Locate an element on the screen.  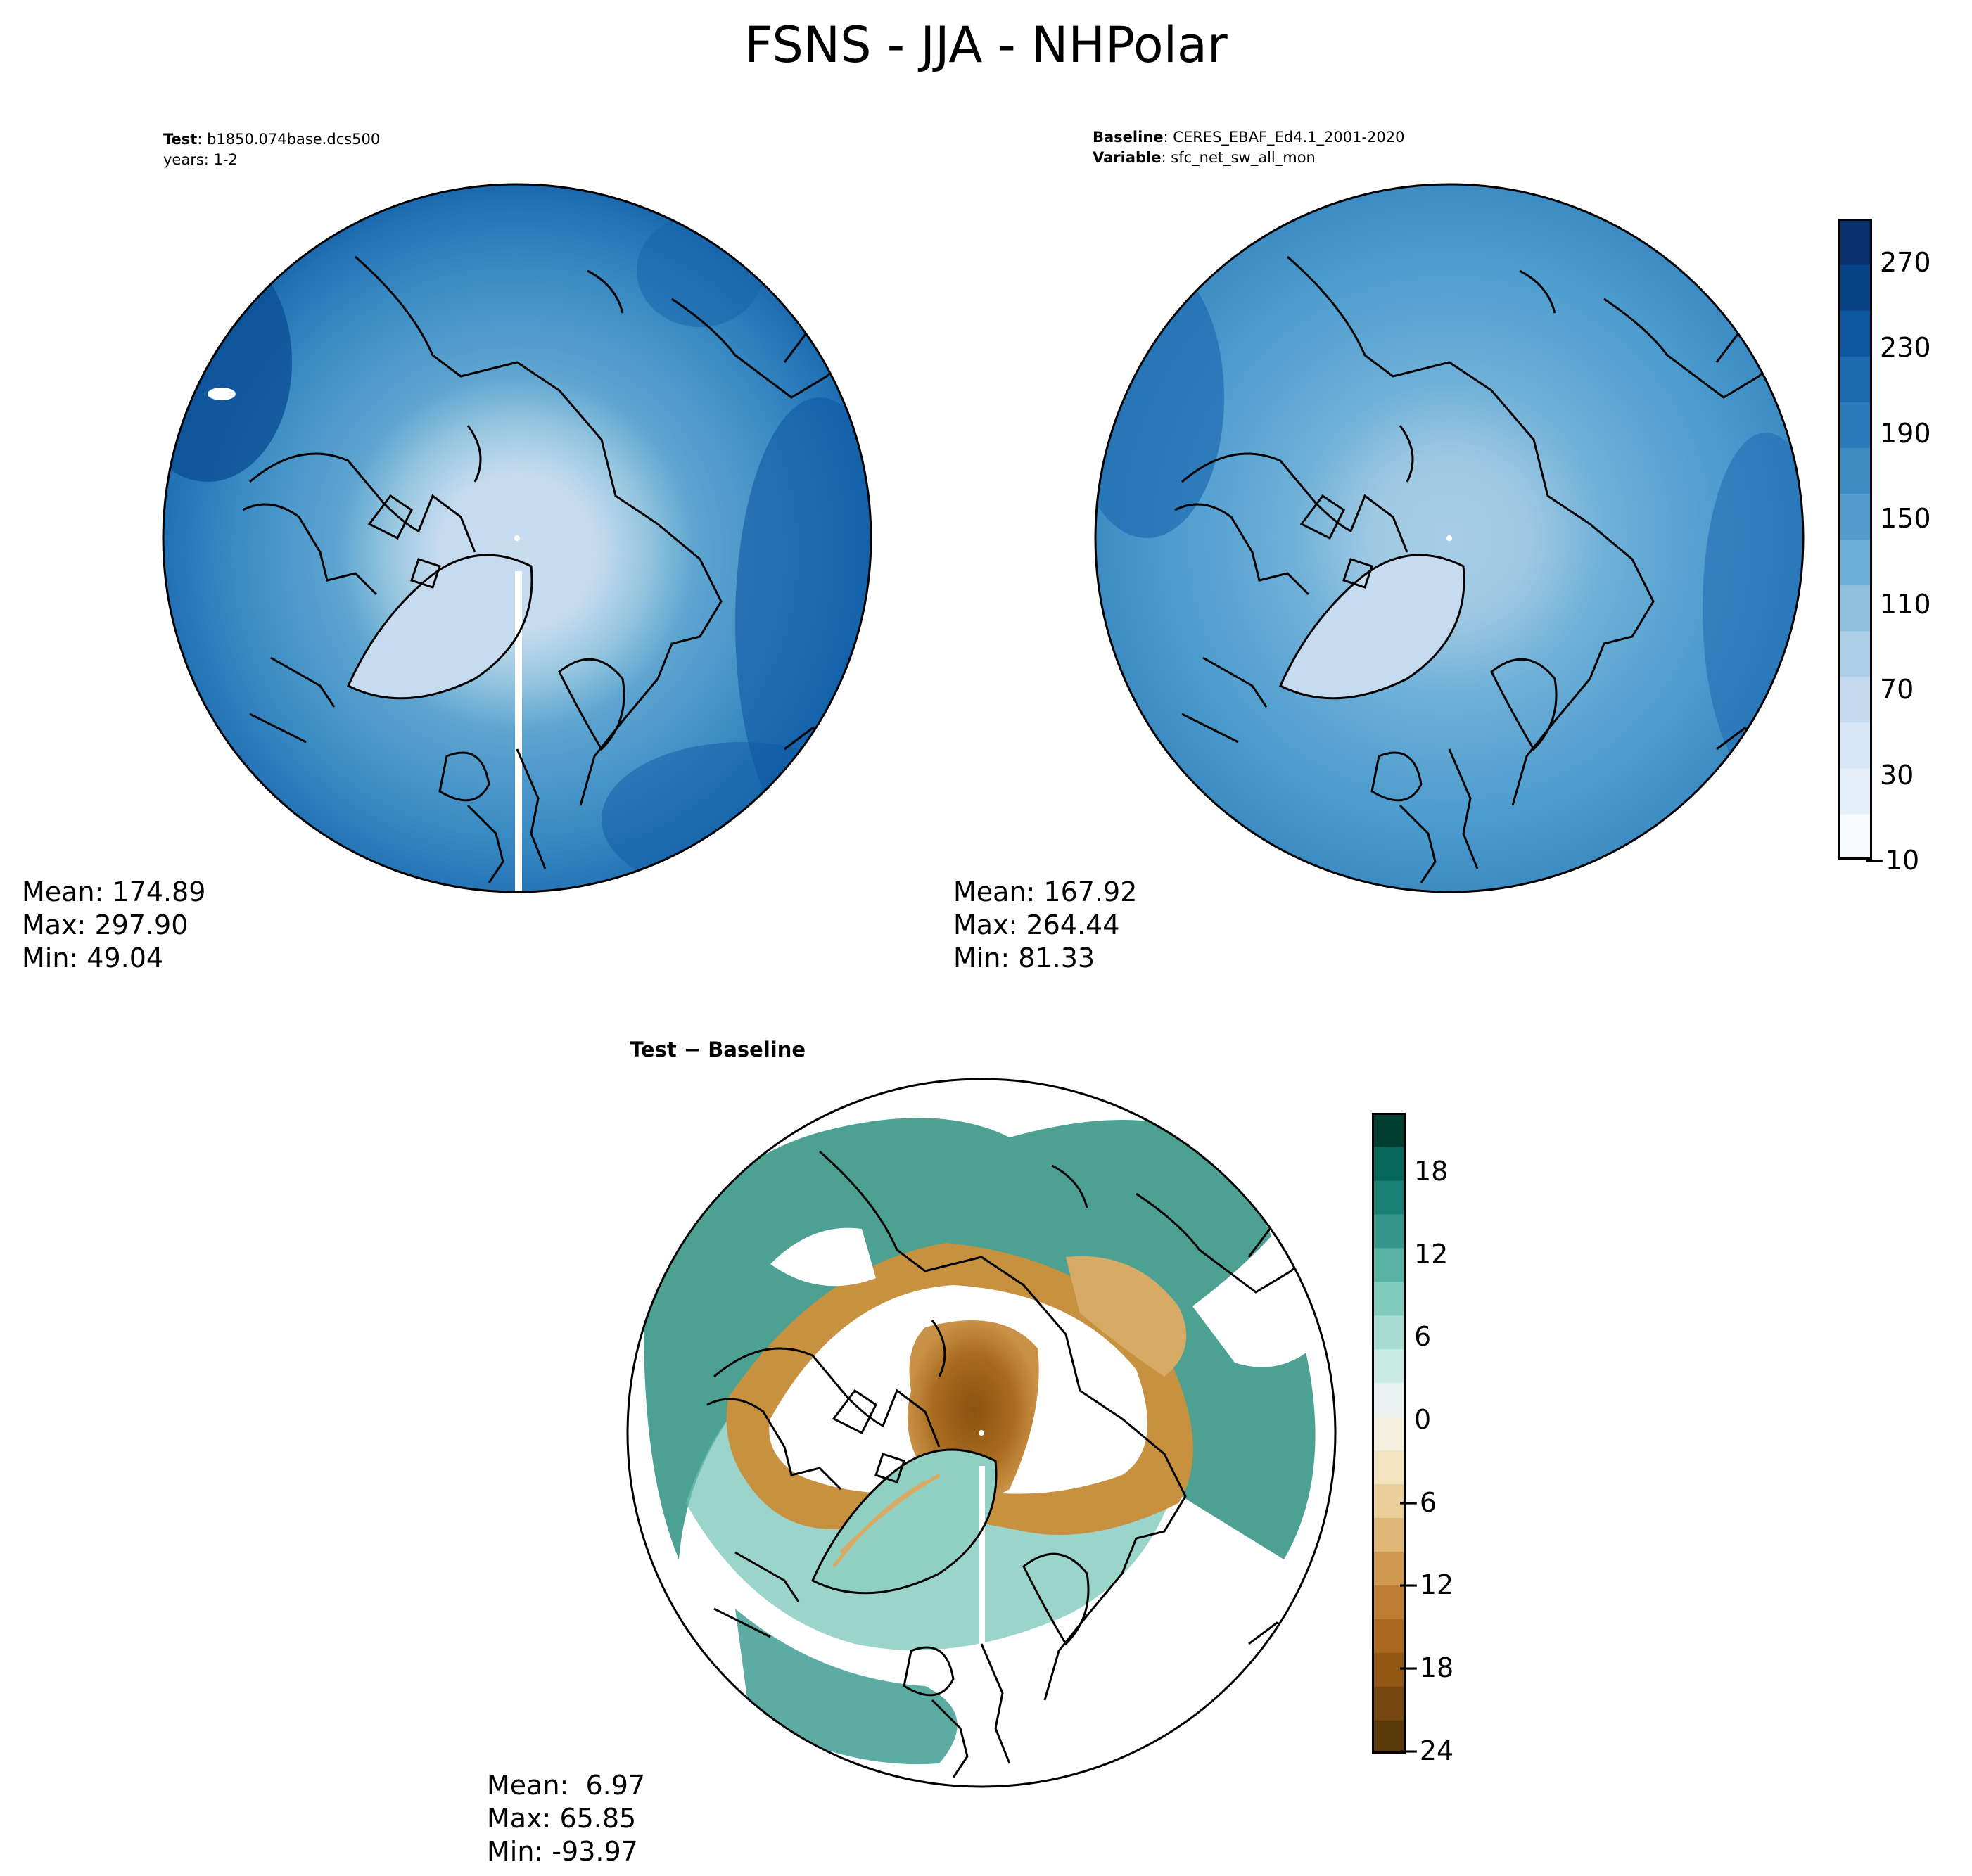
baseline-stats: Mean: 167.92 Max: 264.44 Min: 81.33 is located at coordinates (1045, 925).